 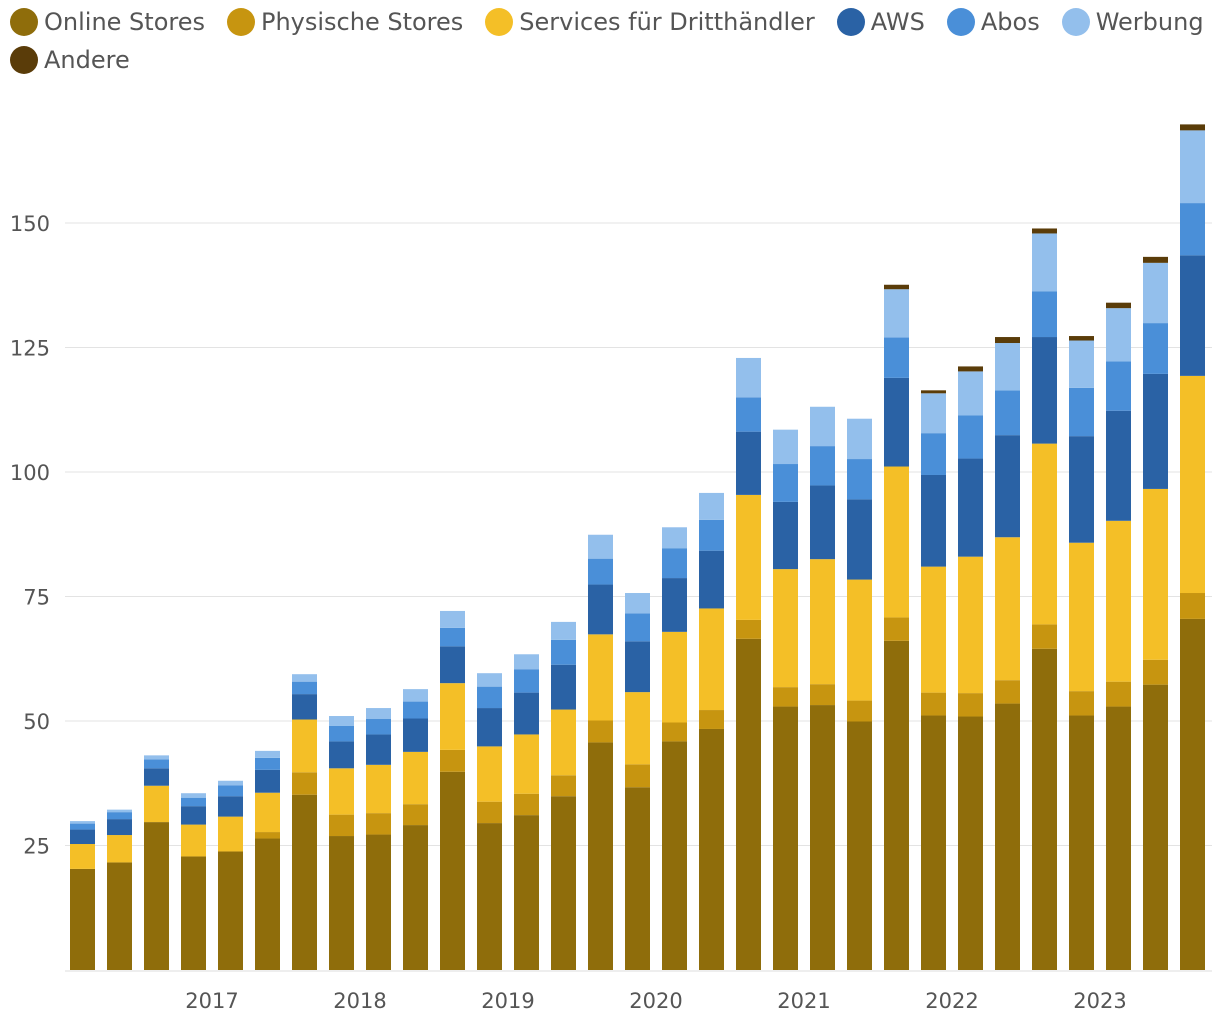 I want to click on legend-label: Services für Dritthändler, so click(x=667, y=22).